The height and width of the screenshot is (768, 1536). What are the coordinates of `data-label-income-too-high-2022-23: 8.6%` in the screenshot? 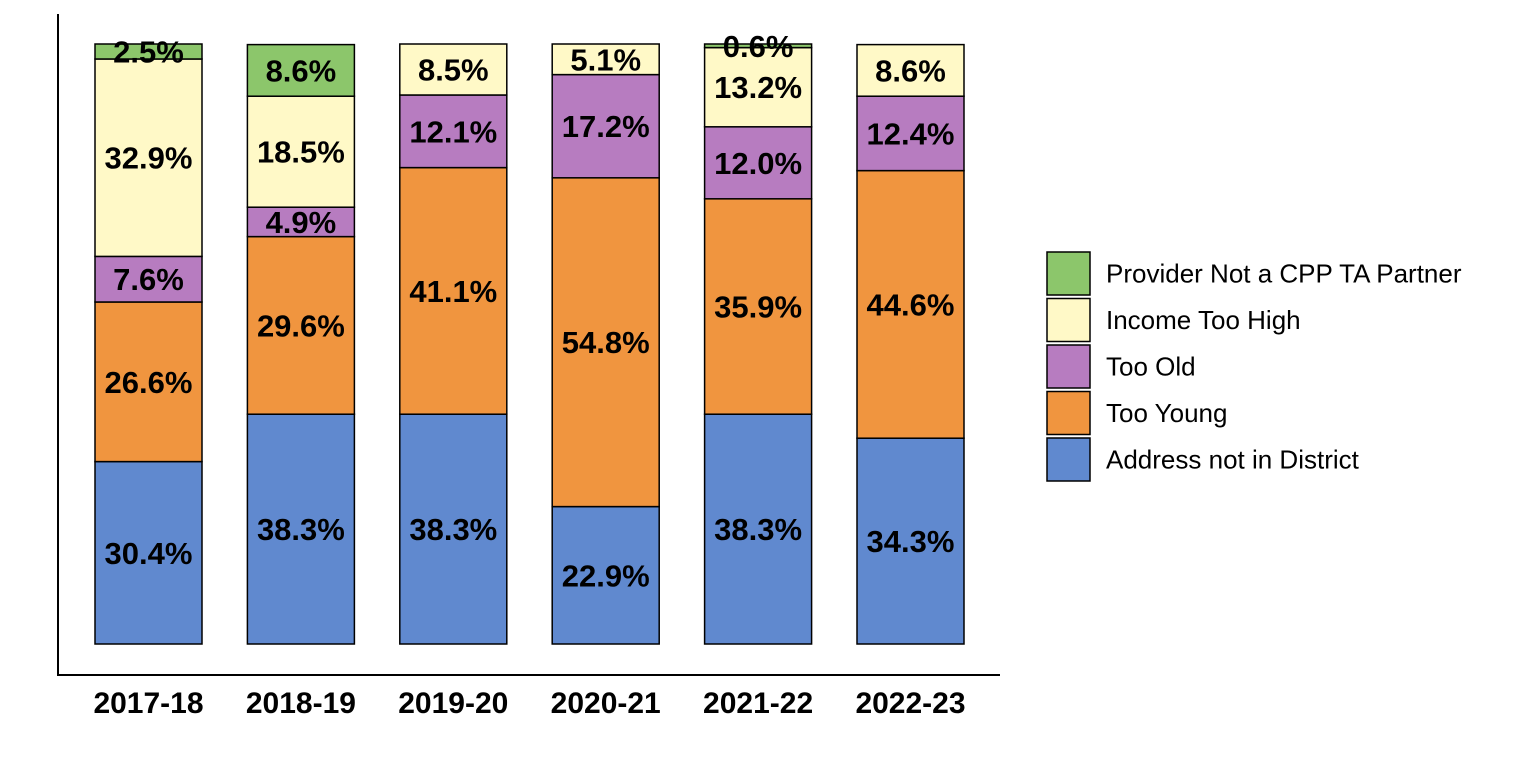 It's located at (910, 70).